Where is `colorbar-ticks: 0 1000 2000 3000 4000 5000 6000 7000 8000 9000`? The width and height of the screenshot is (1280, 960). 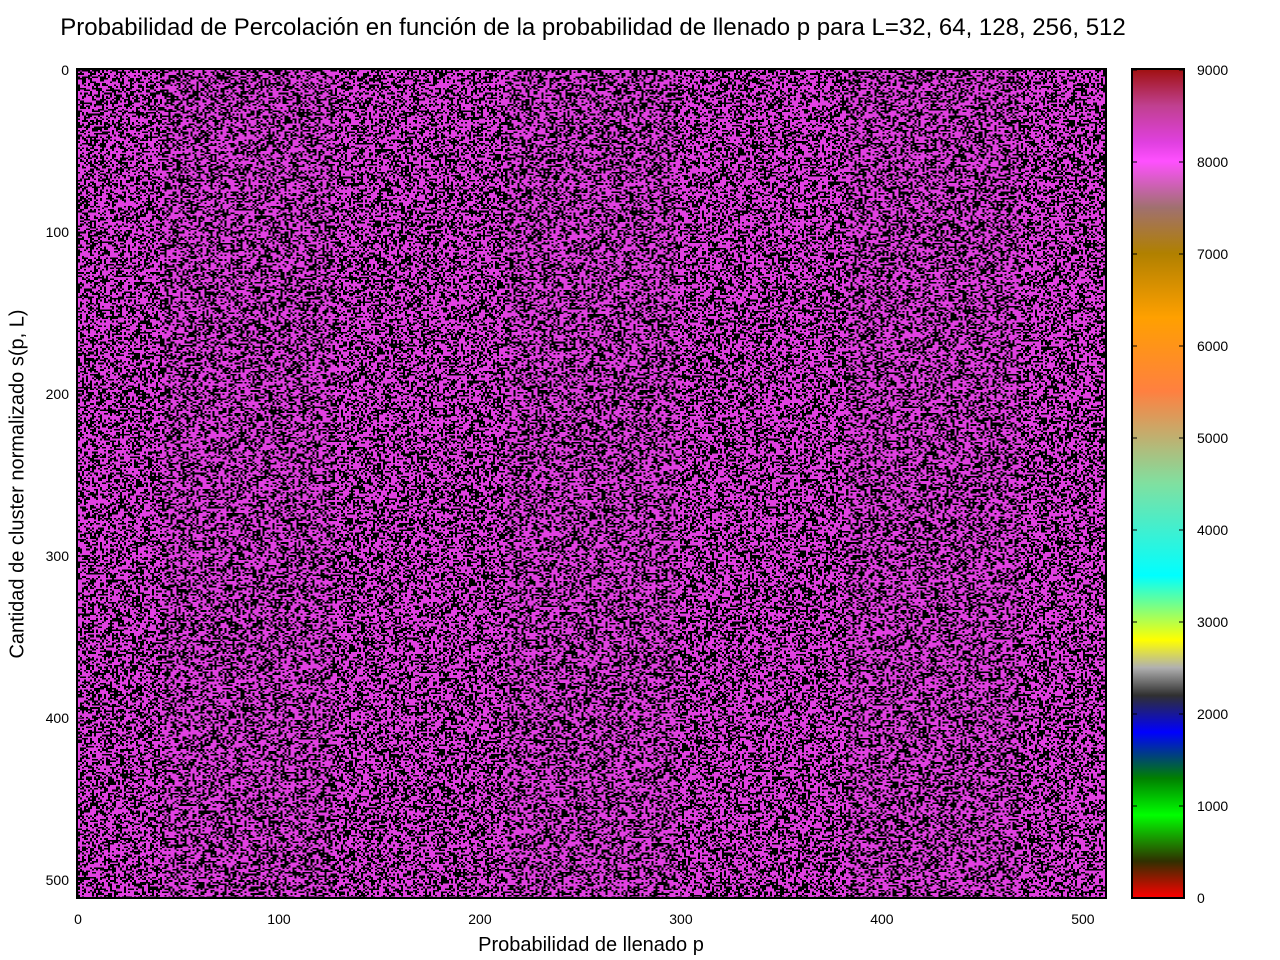
colorbar-ticks: 0 1000 2000 3000 4000 5000 6000 7000 8000 9000 is located at coordinates (1180, 484).